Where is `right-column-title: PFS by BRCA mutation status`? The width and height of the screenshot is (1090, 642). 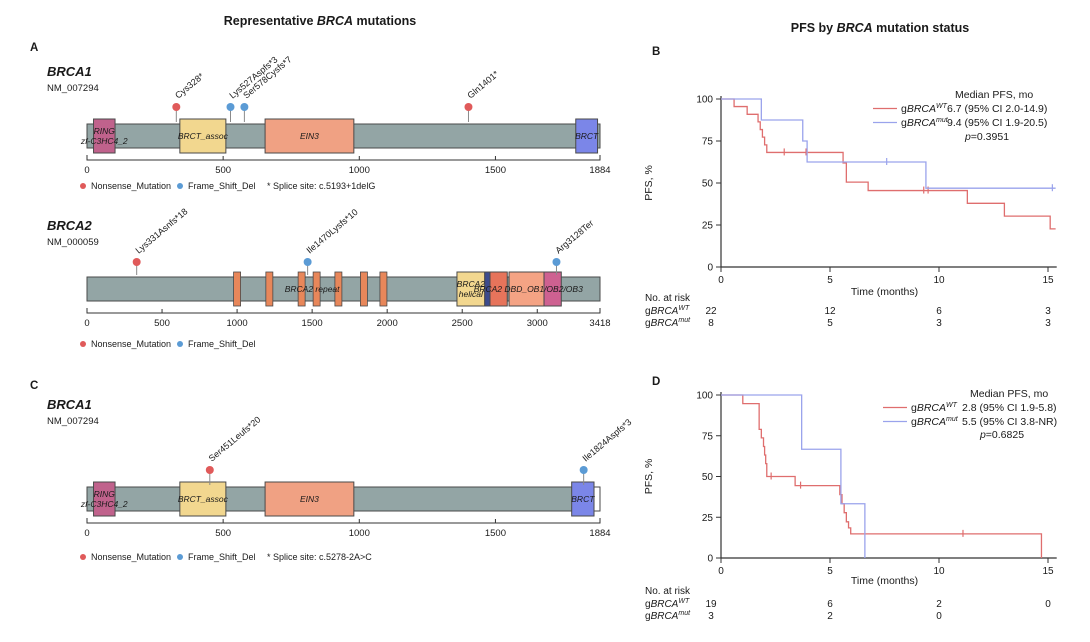
right-column-title: PFS by BRCA mutation status is located at coordinates (865, 28).